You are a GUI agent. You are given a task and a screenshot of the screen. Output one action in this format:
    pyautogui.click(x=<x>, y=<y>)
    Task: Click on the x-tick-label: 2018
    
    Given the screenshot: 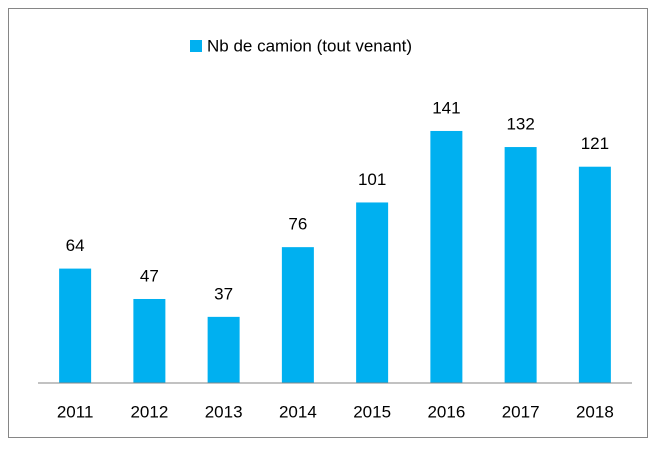 What is the action you would take?
    pyautogui.click(x=595, y=411)
    